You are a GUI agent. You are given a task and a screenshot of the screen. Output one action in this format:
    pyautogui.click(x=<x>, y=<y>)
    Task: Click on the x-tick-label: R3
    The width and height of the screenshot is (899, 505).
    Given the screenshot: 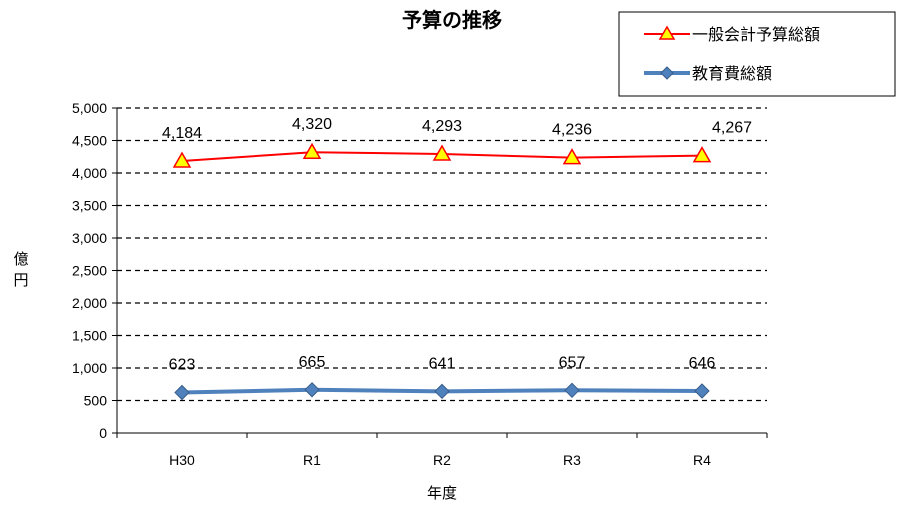 What is the action you would take?
    pyautogui.click(x=572, y=460)
    